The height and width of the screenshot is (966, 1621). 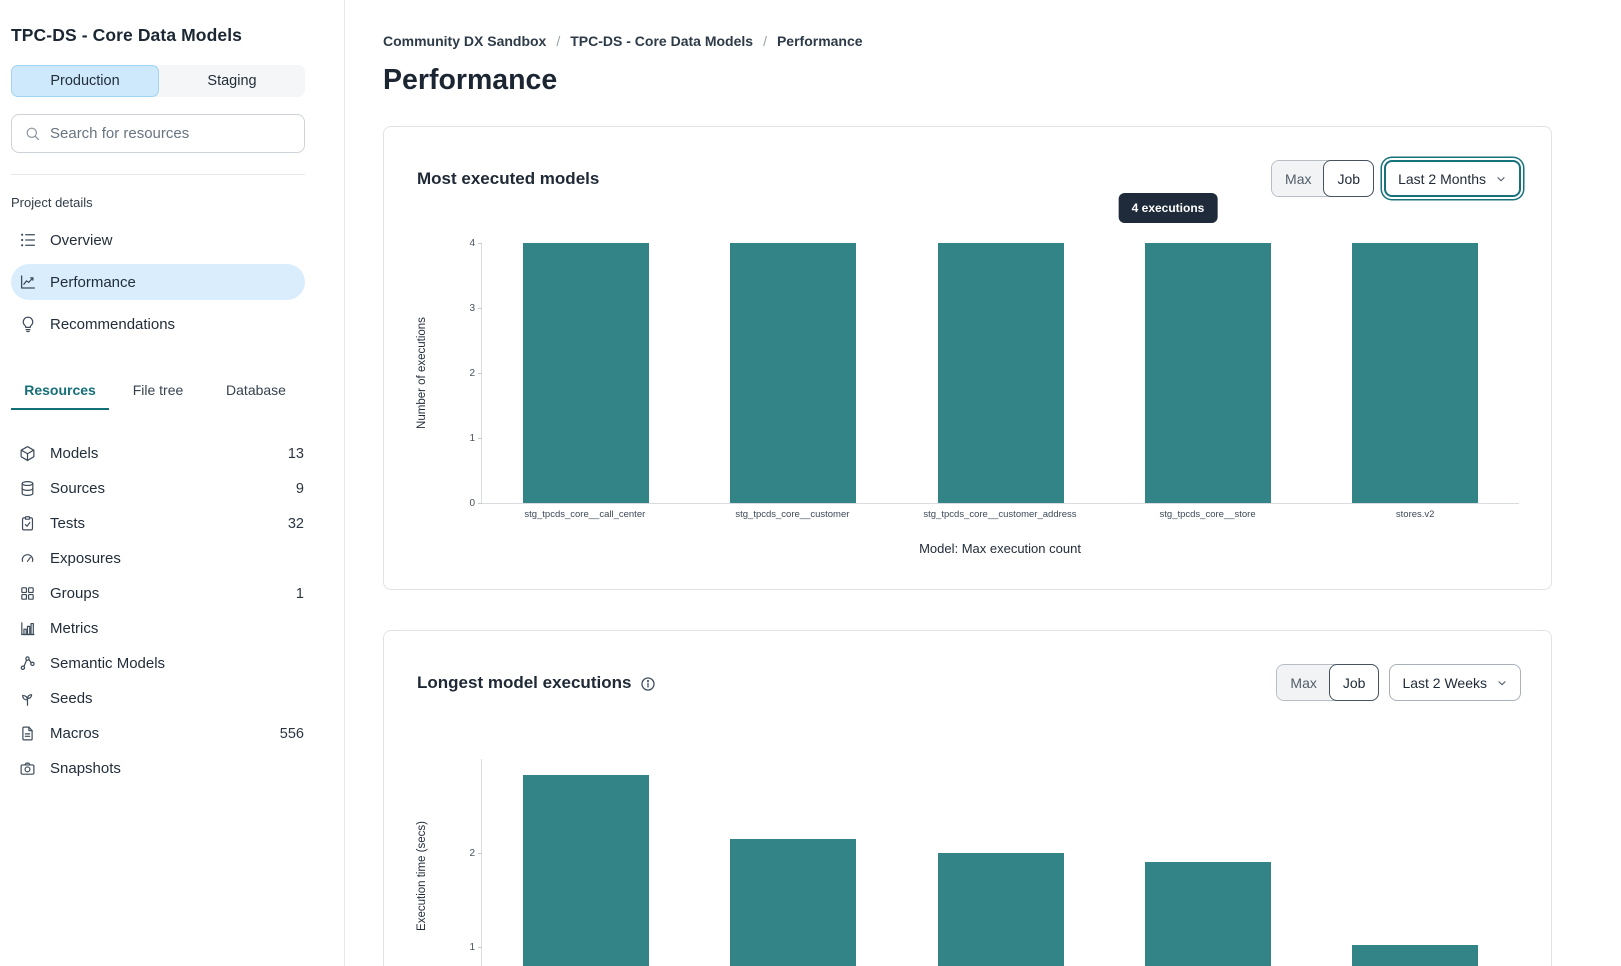 I want to click on x-axis-tick-label: stg_tpcds_core__call_center, so click(x=585, y=514).